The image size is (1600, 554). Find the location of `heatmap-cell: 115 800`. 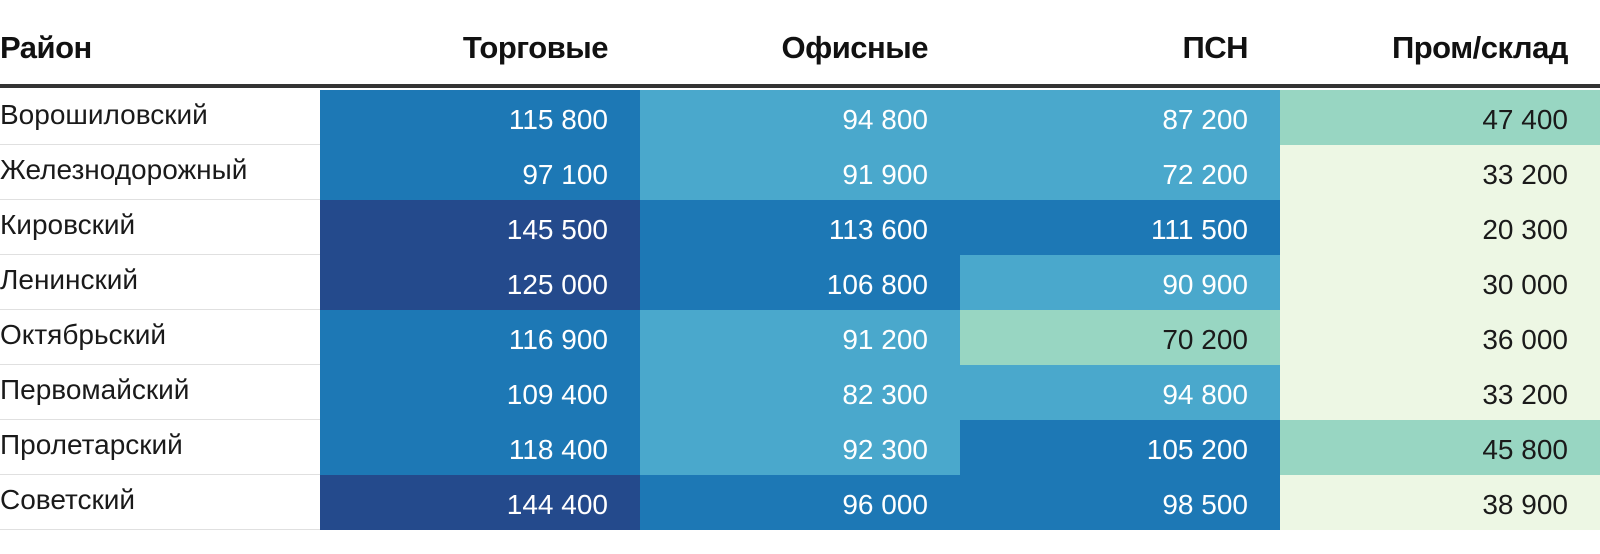

heatmap-cell: 115 800 is located at coordinates (480, 117).